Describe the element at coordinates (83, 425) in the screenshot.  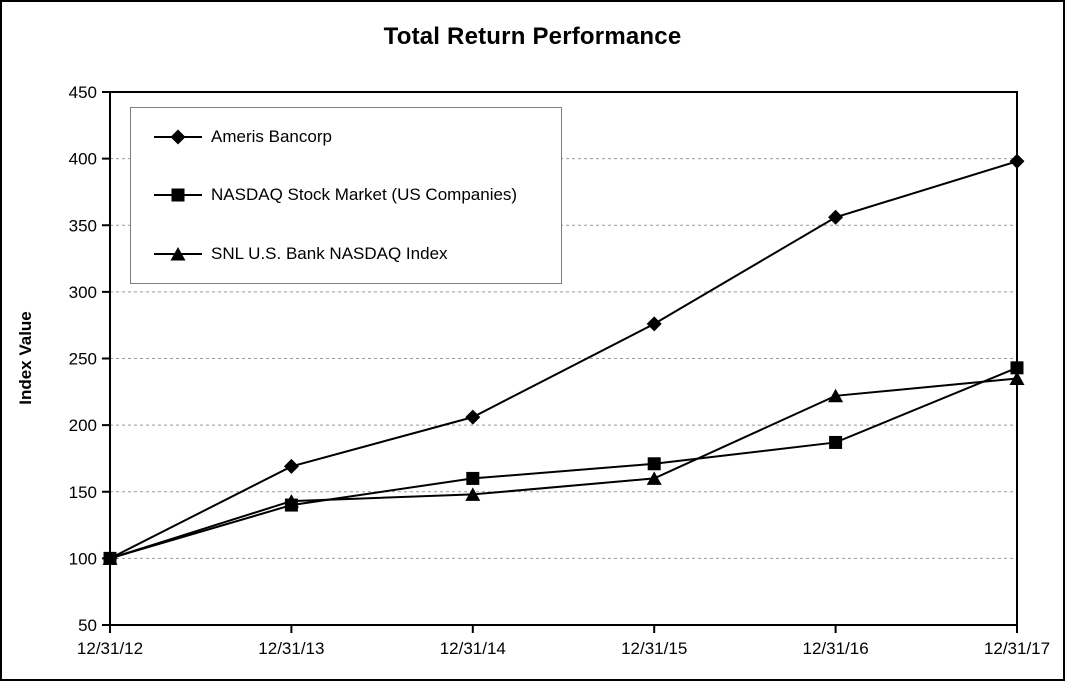
I see `y-tick-label: 200` at that location.